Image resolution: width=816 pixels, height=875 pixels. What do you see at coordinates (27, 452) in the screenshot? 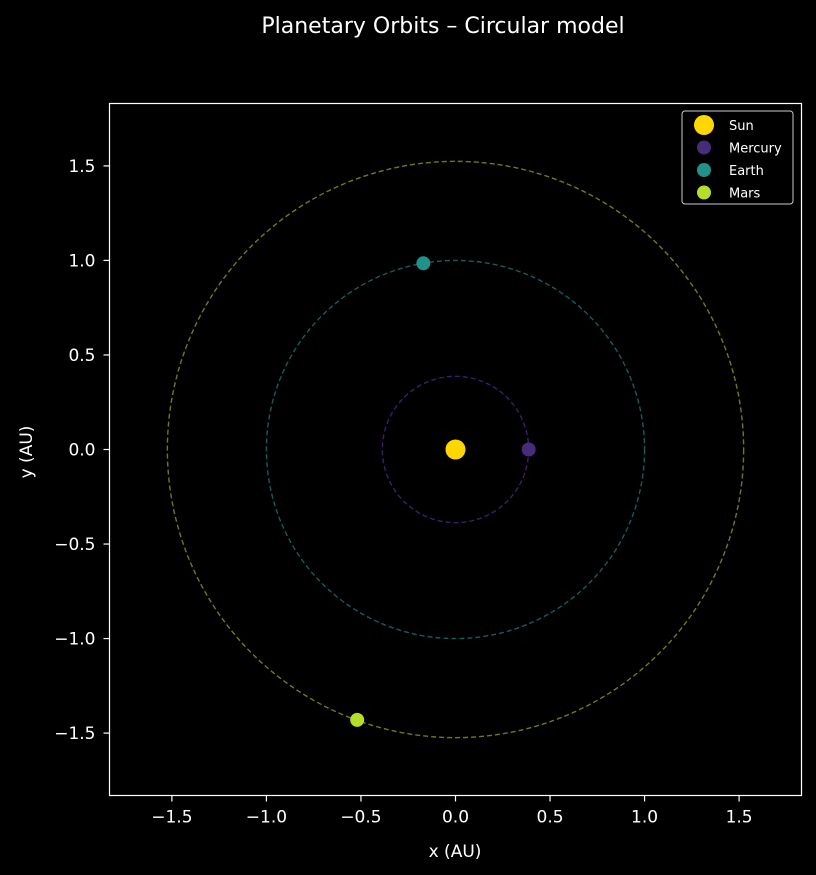
I see `y-axis-label: y (AU)` at bounding box center [27, 452].